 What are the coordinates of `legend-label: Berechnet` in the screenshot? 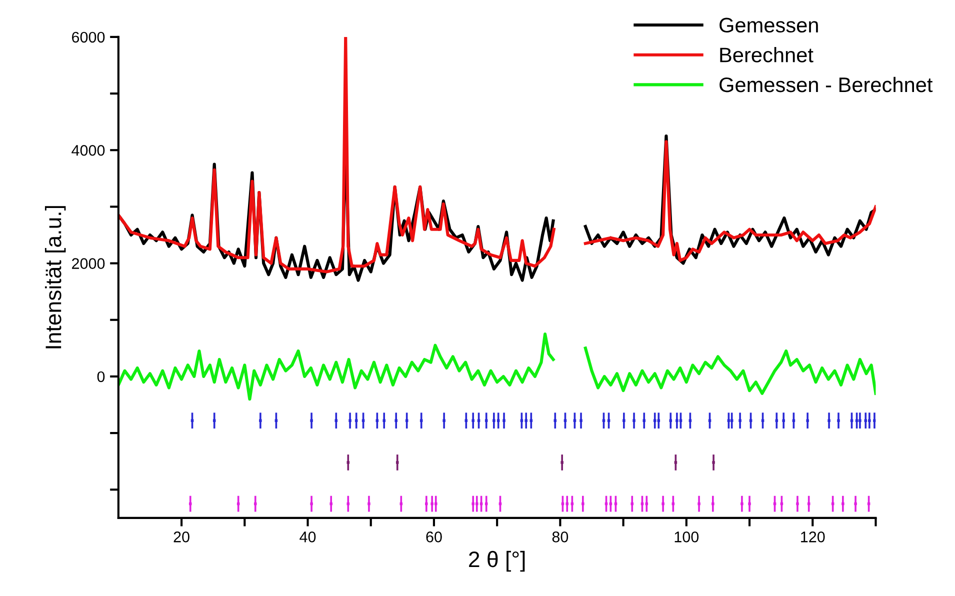 It's located at (767, 54).